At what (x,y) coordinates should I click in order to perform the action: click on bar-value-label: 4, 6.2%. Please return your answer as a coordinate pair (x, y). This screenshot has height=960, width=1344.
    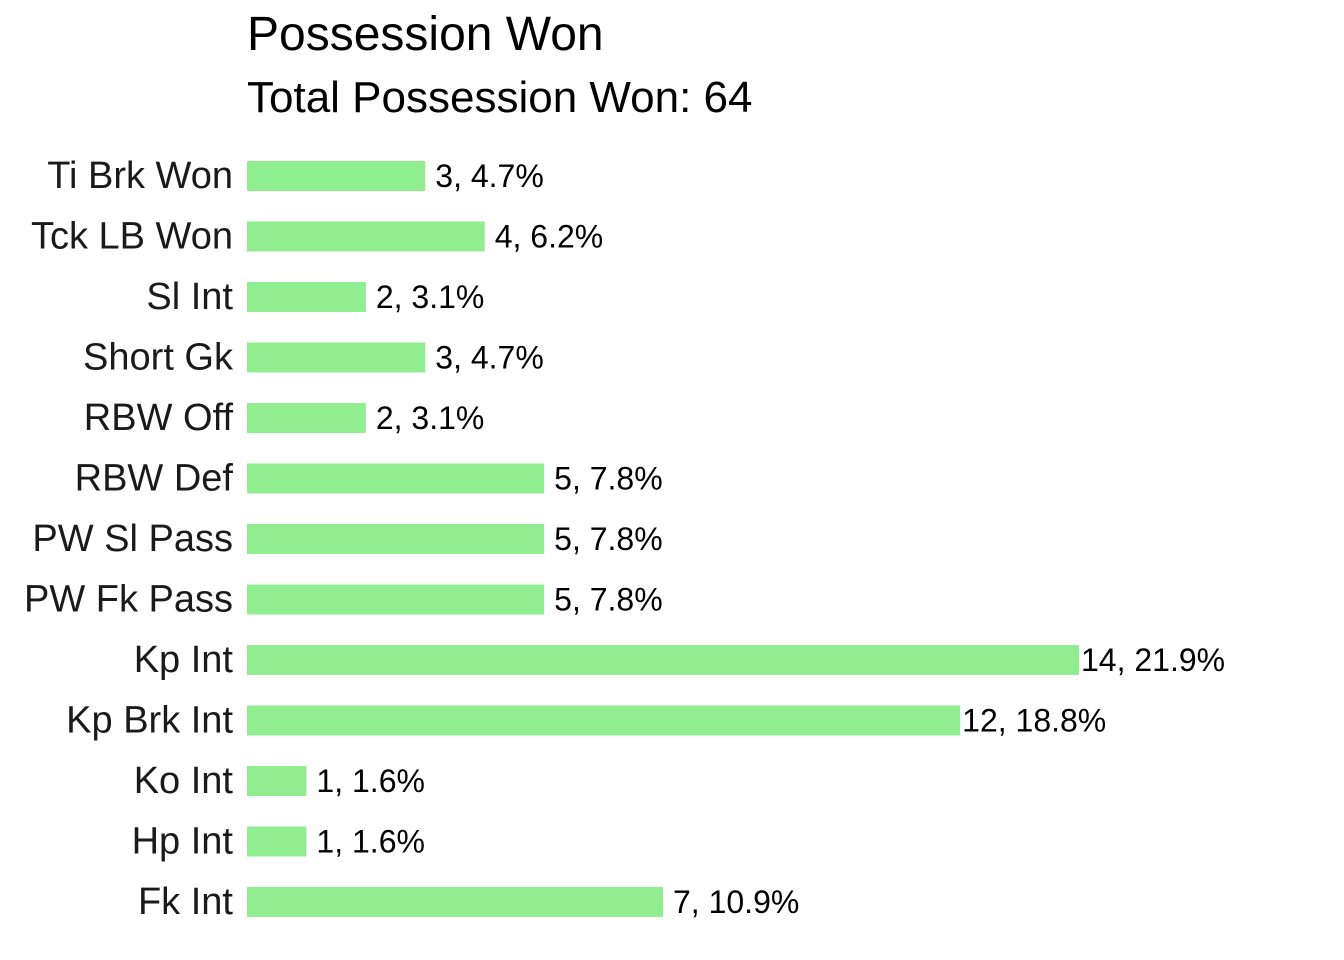
    Looking at the image, I should click on (549, 237).